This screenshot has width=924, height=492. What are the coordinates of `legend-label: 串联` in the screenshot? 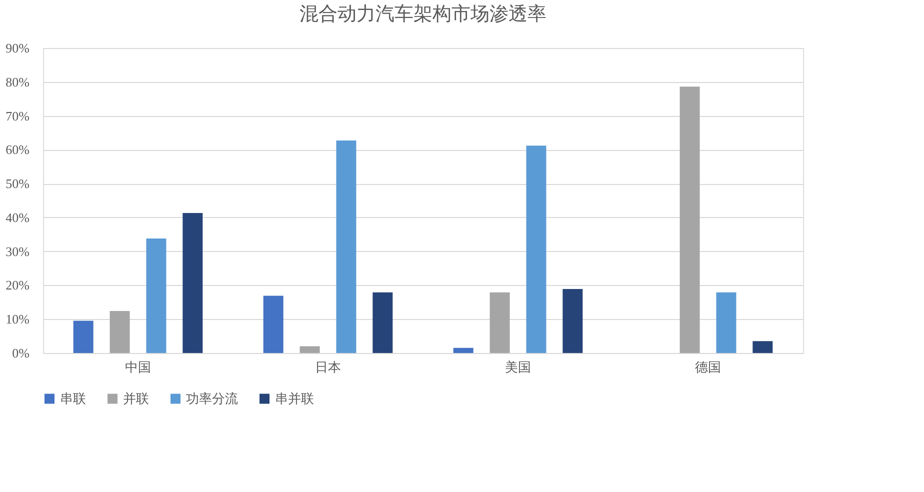 It's located at (73, 399).